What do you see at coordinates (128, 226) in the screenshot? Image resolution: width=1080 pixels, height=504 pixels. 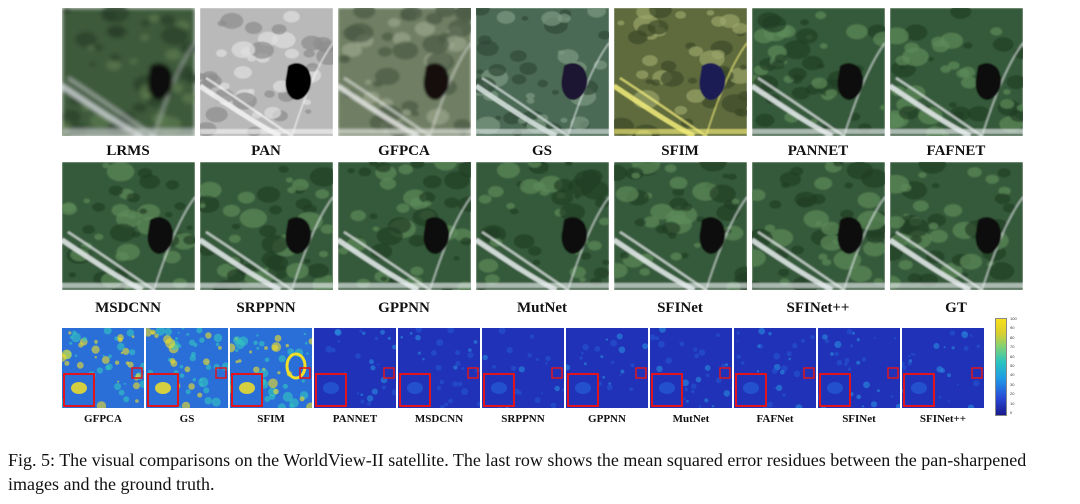 I see `image-tile-row2-msdcnn` at bounding box center [128, 226].